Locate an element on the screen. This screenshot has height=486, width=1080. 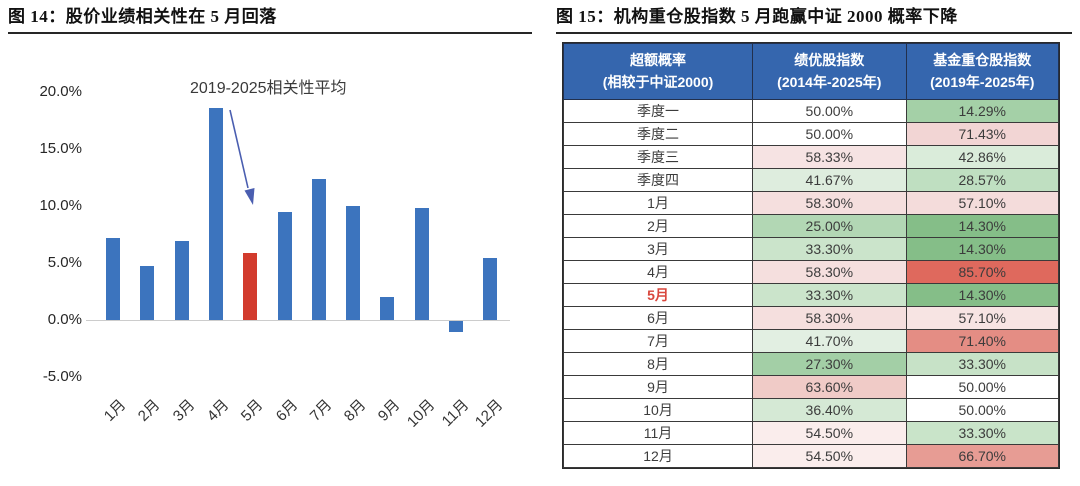
table-row: 4月 58.30% 85.70% is located at coordinates (811, 272).